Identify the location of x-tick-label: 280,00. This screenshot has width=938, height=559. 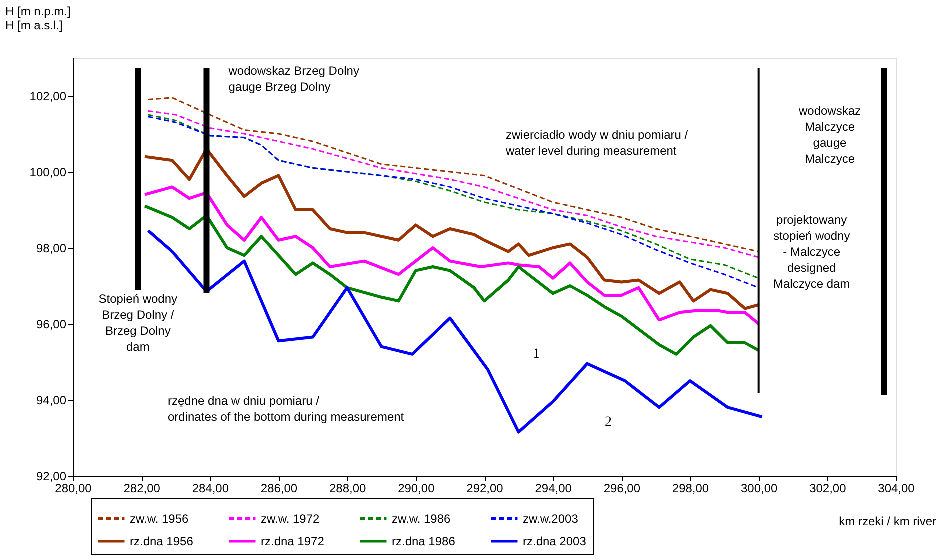
(73, 489).